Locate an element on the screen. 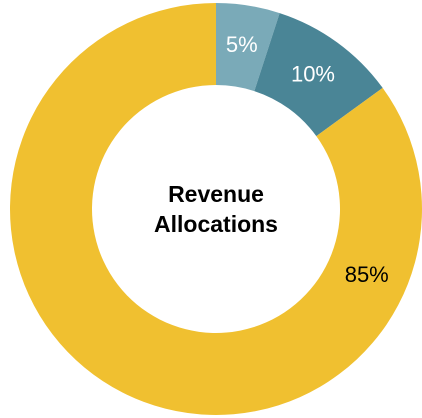  segment-label: 10% is located at coordinates (313, 73).